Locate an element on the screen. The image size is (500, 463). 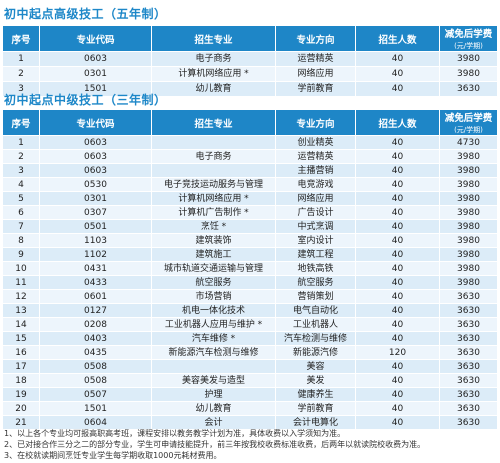
cell-direction: 广告设计 is located at coordinates (315, 212).